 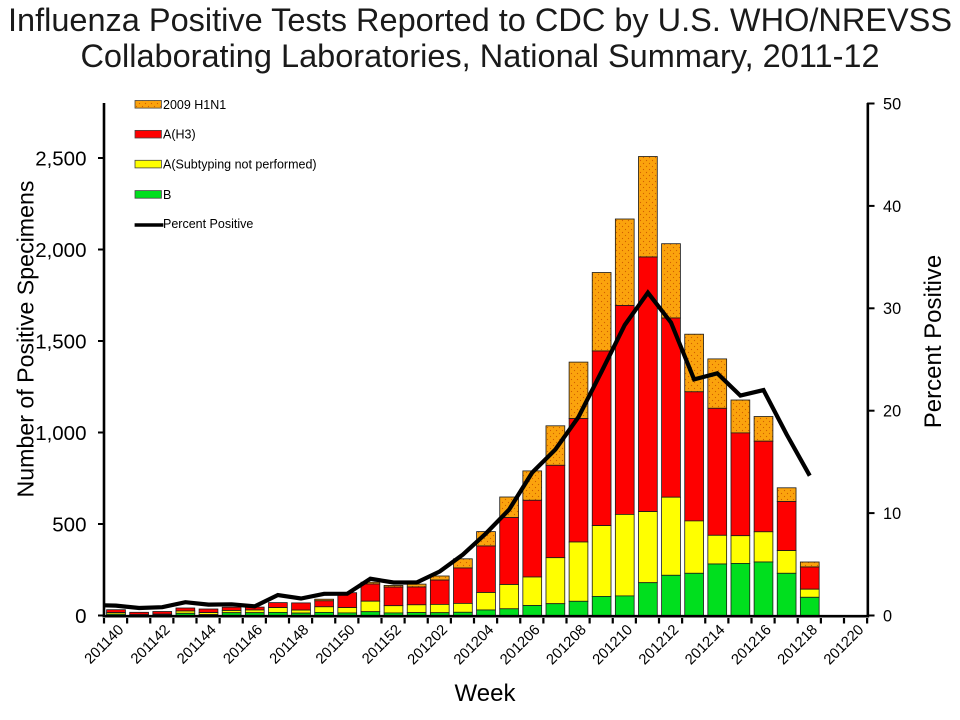 I want to click on svg-text: 40, so click(x=892, y=207).